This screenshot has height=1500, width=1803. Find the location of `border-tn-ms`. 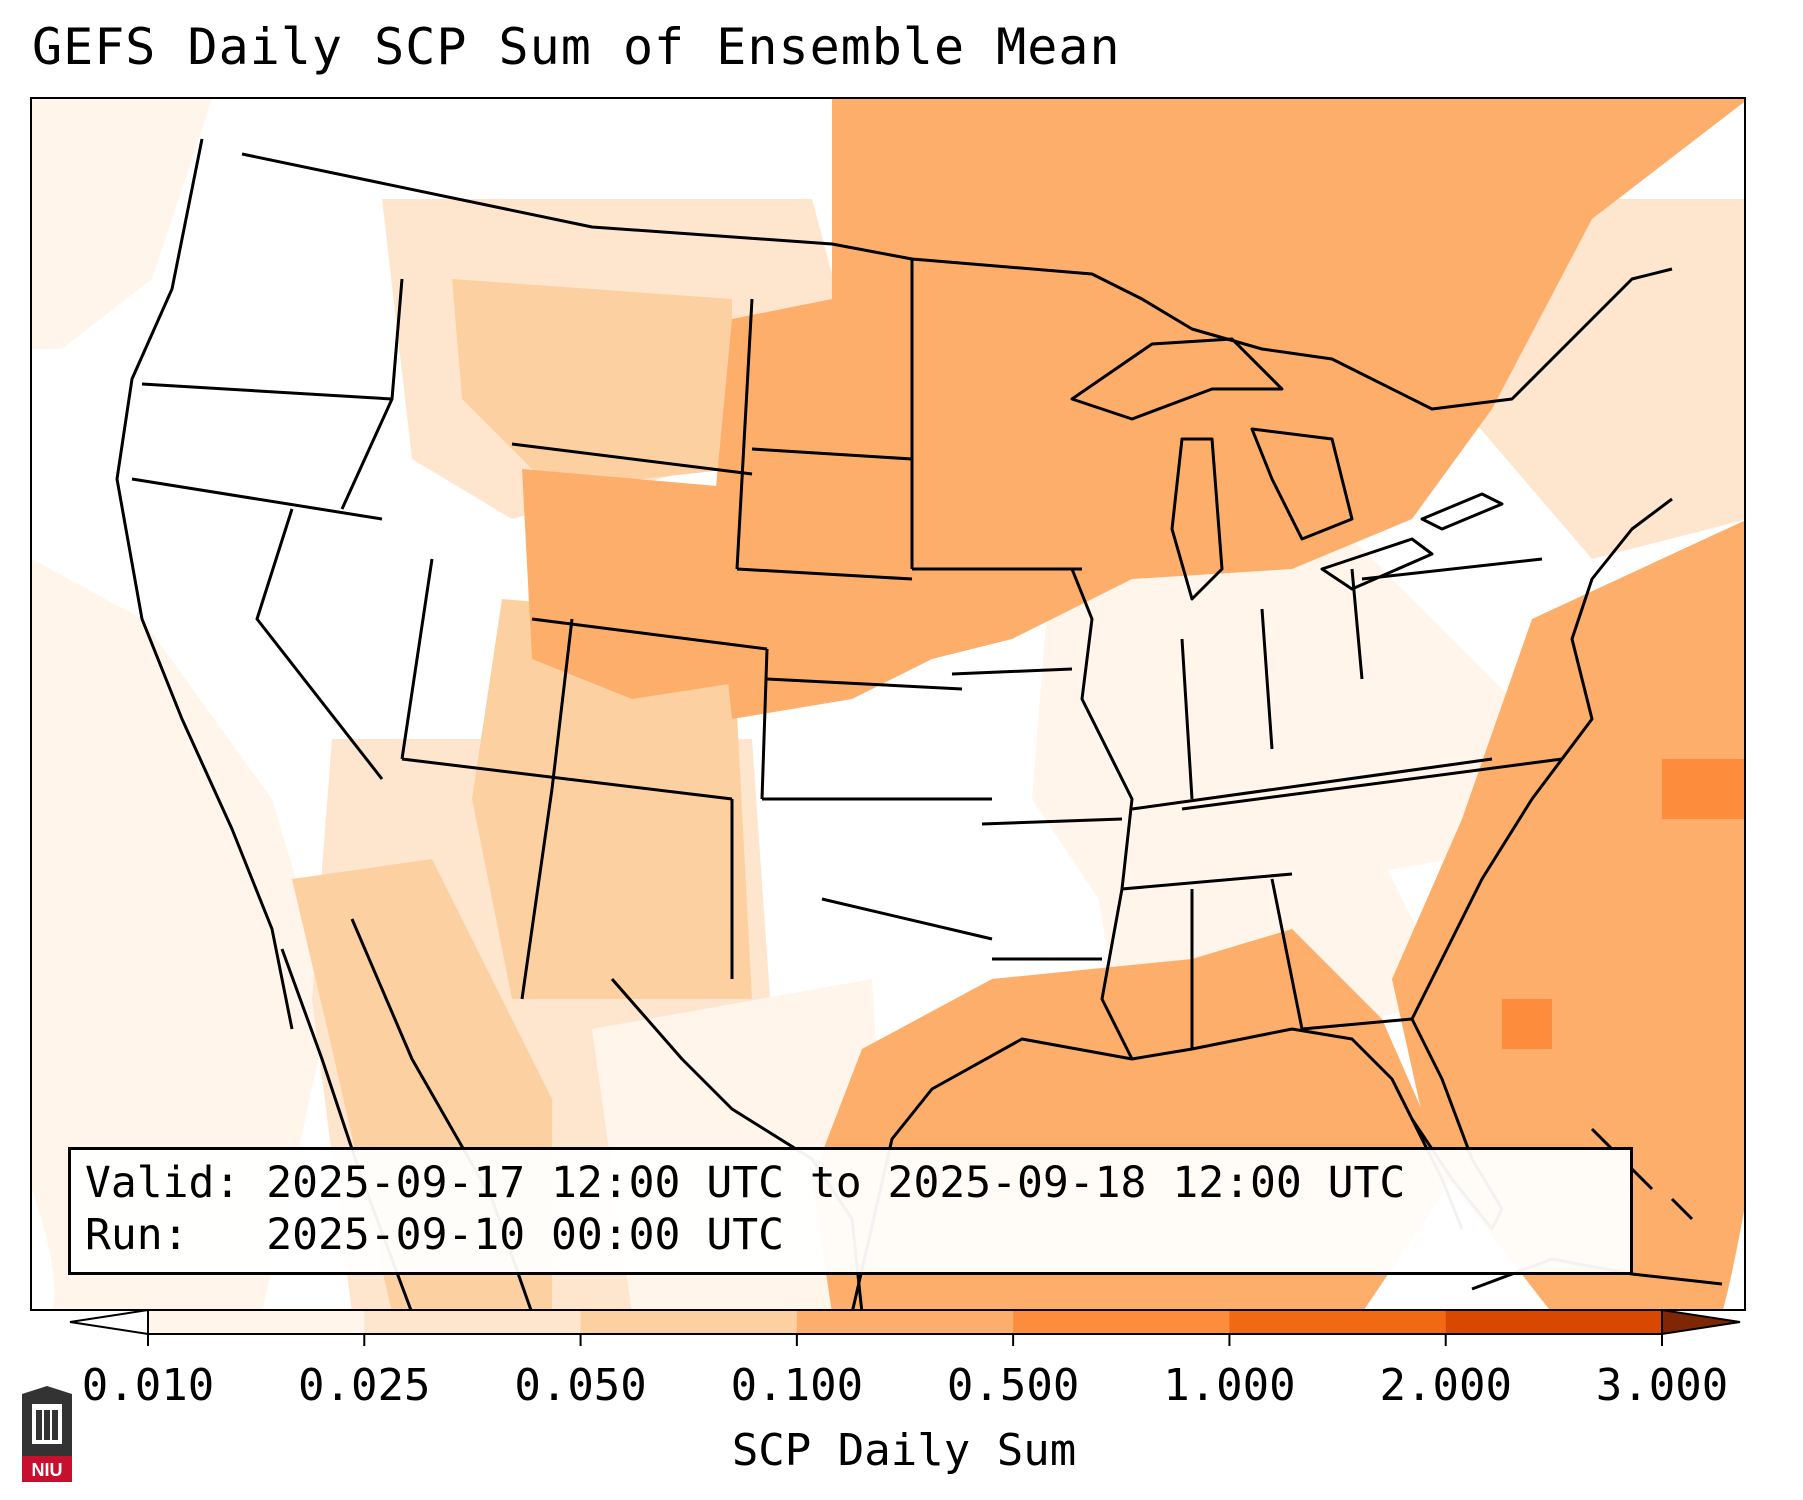

border-tn-ms is located at coordinates (1207, 881).